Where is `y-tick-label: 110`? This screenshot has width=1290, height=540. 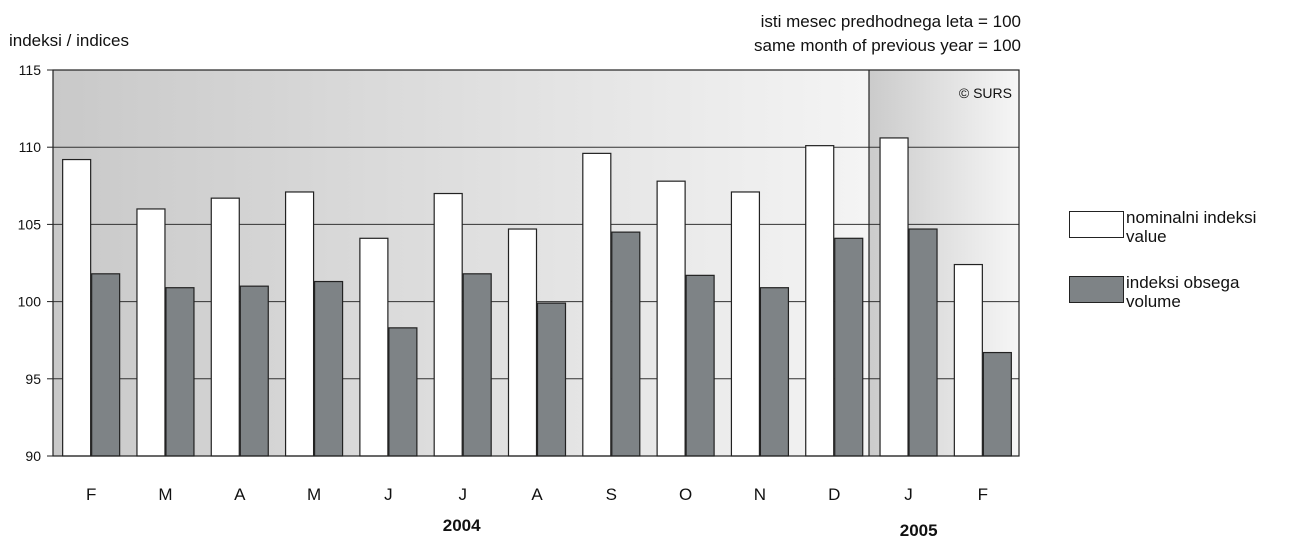 y-tick-label: 110 is located at coordinates (30, 147).